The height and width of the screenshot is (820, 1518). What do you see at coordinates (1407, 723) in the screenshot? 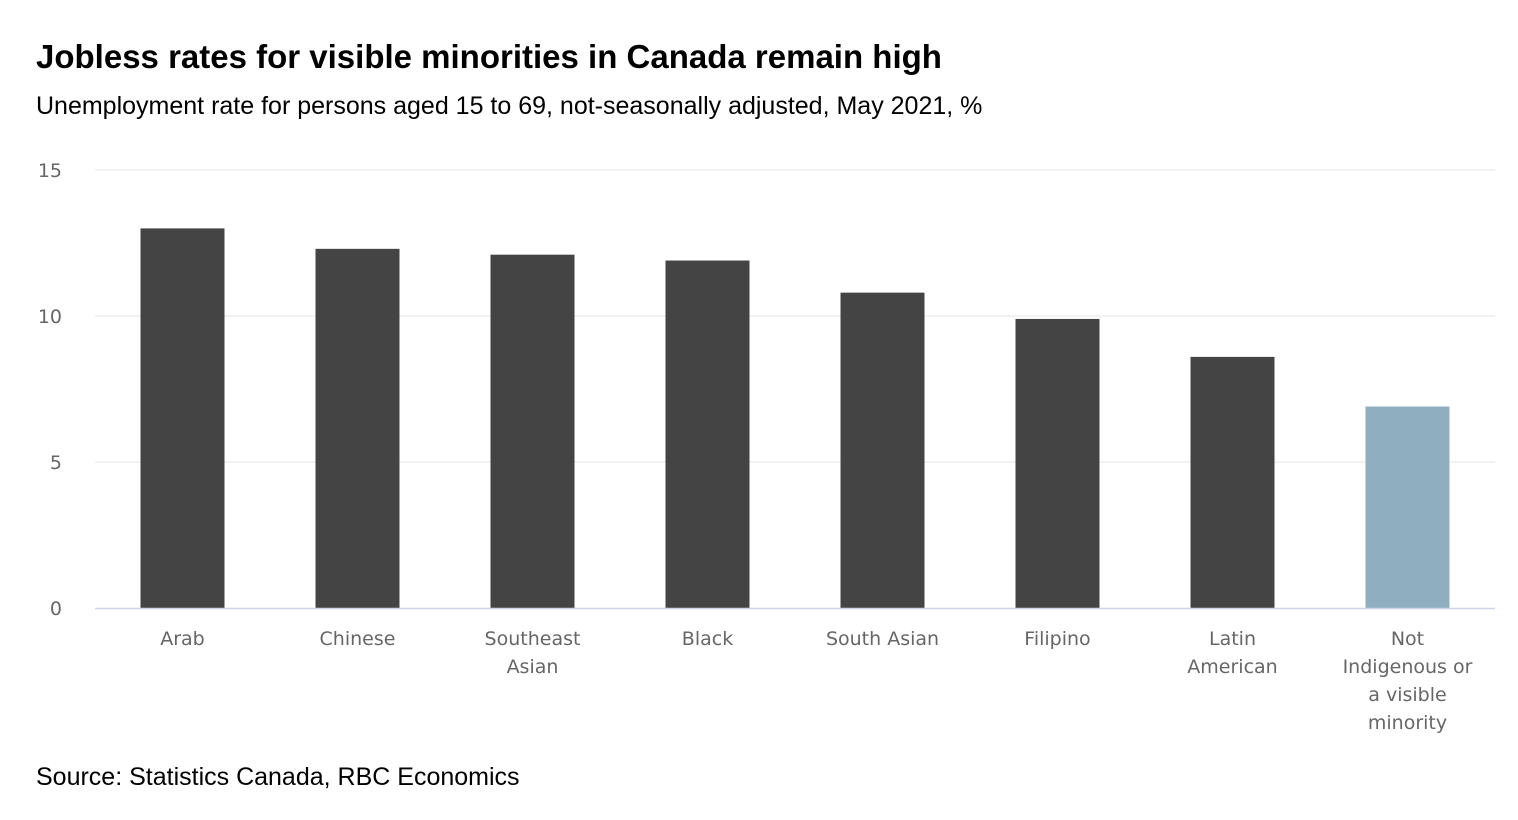
I see `x-tick-label: minority` at bounding box center [1407, 723].